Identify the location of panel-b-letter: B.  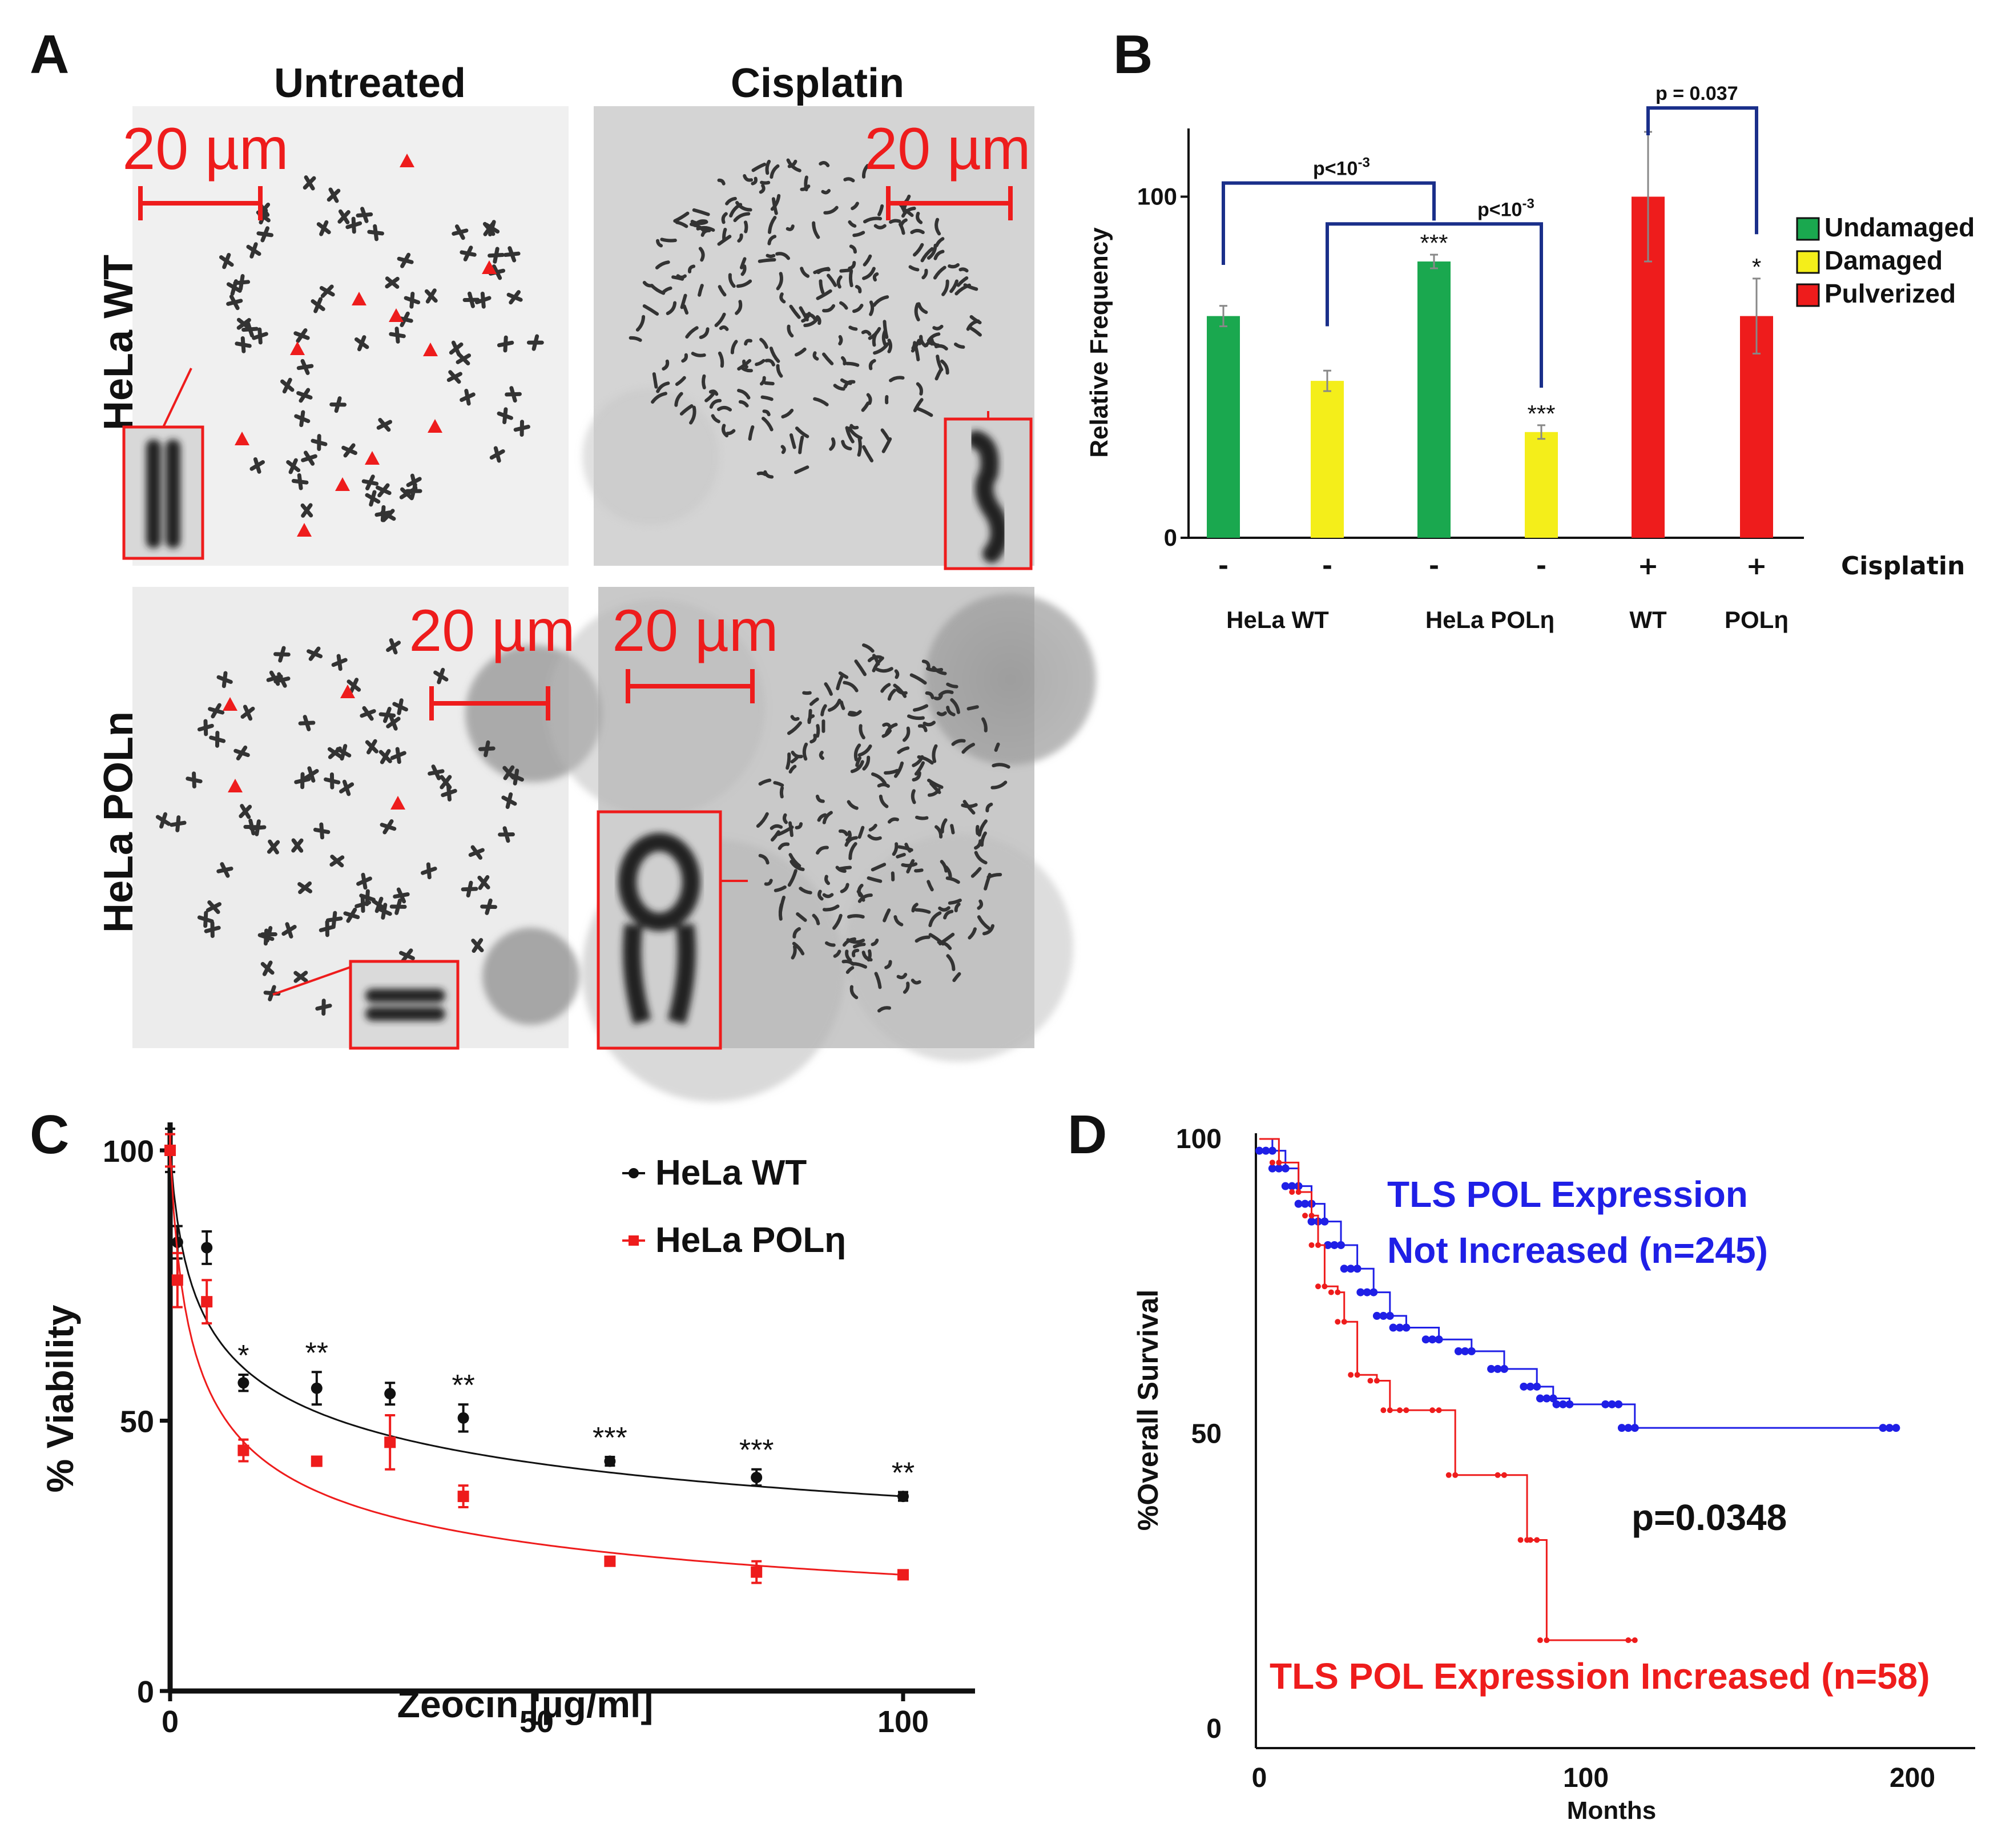
(1133, 54).